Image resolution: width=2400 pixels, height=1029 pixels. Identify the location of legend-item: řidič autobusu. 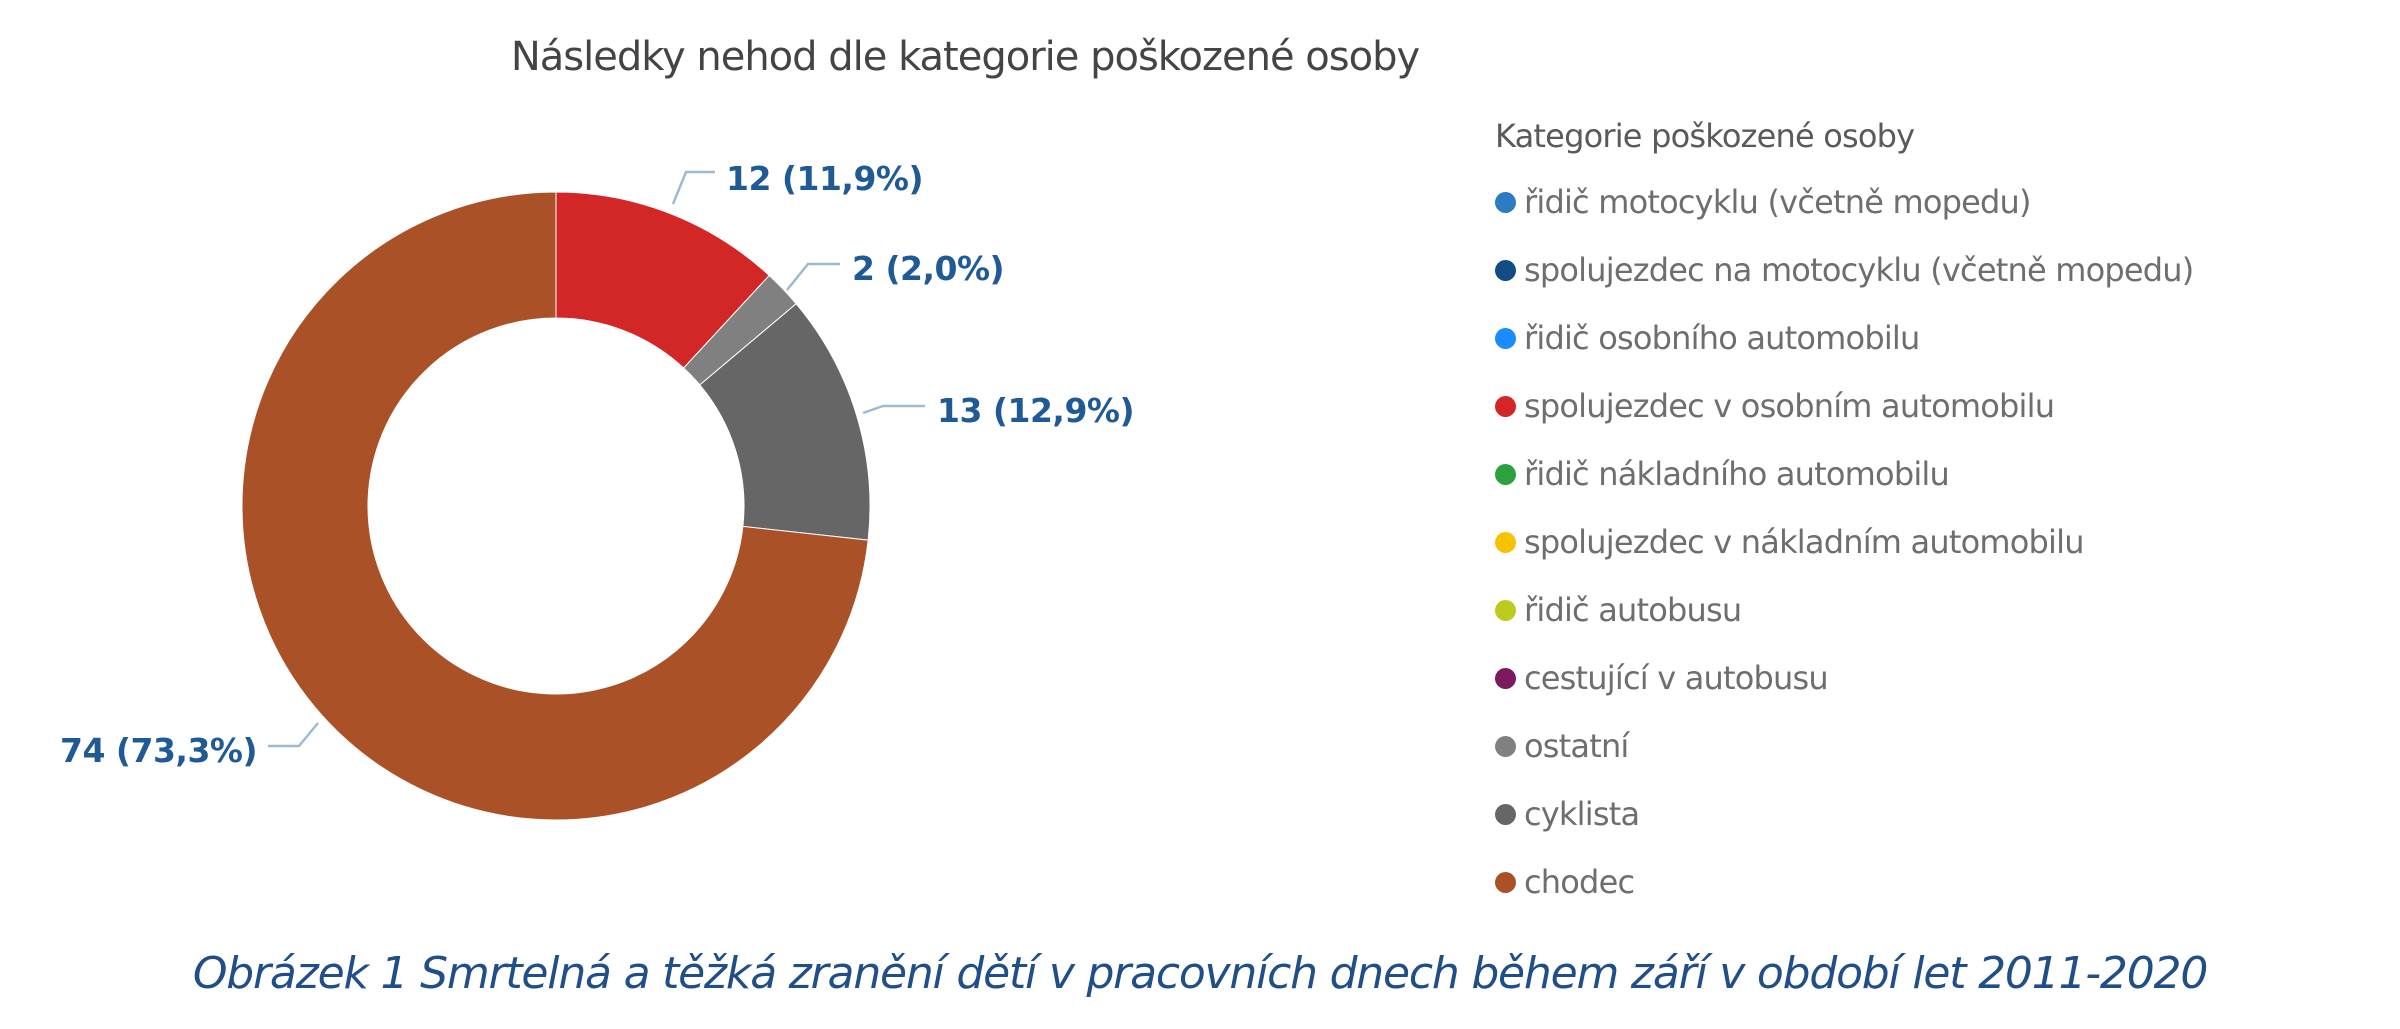
(1844, 610).